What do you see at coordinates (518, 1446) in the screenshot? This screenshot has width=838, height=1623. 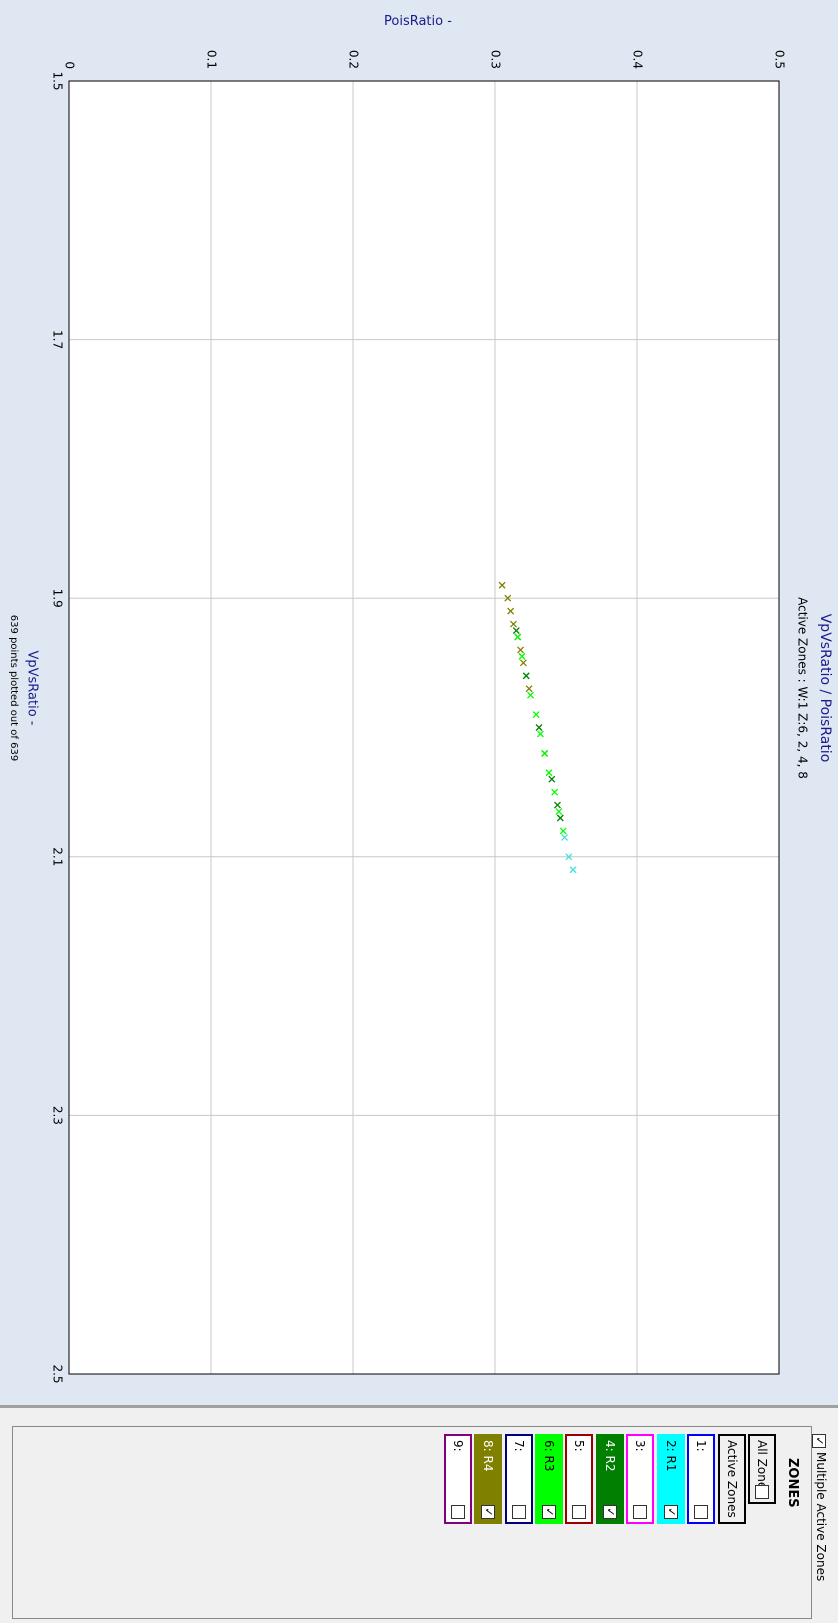 I see `zone-label: 7:` at bounding box center [518, 1446].